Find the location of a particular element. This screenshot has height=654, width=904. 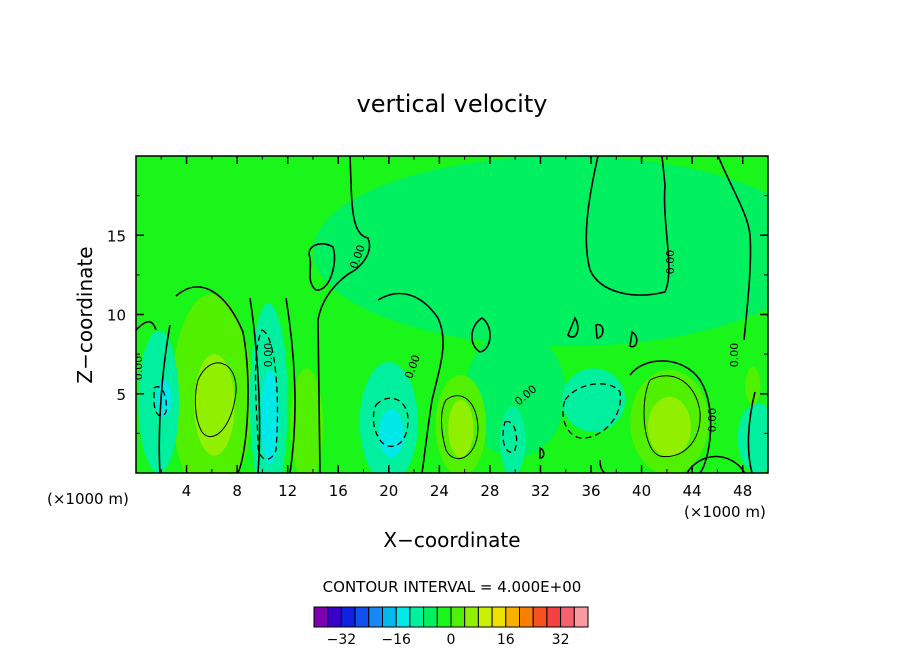

contour-lines-negative is located at coordinates (387, 394).